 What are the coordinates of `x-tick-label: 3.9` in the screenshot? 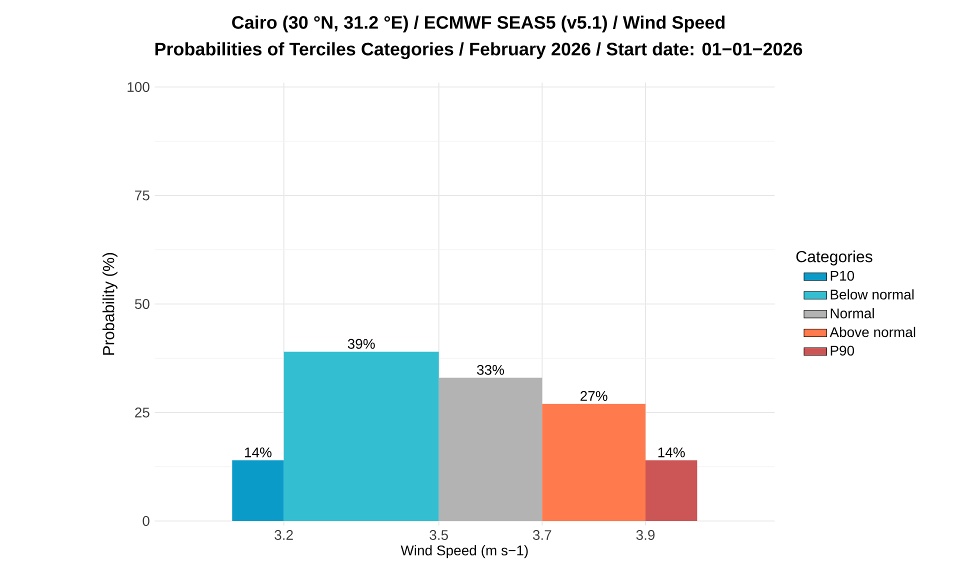 It's located at (645, 535).